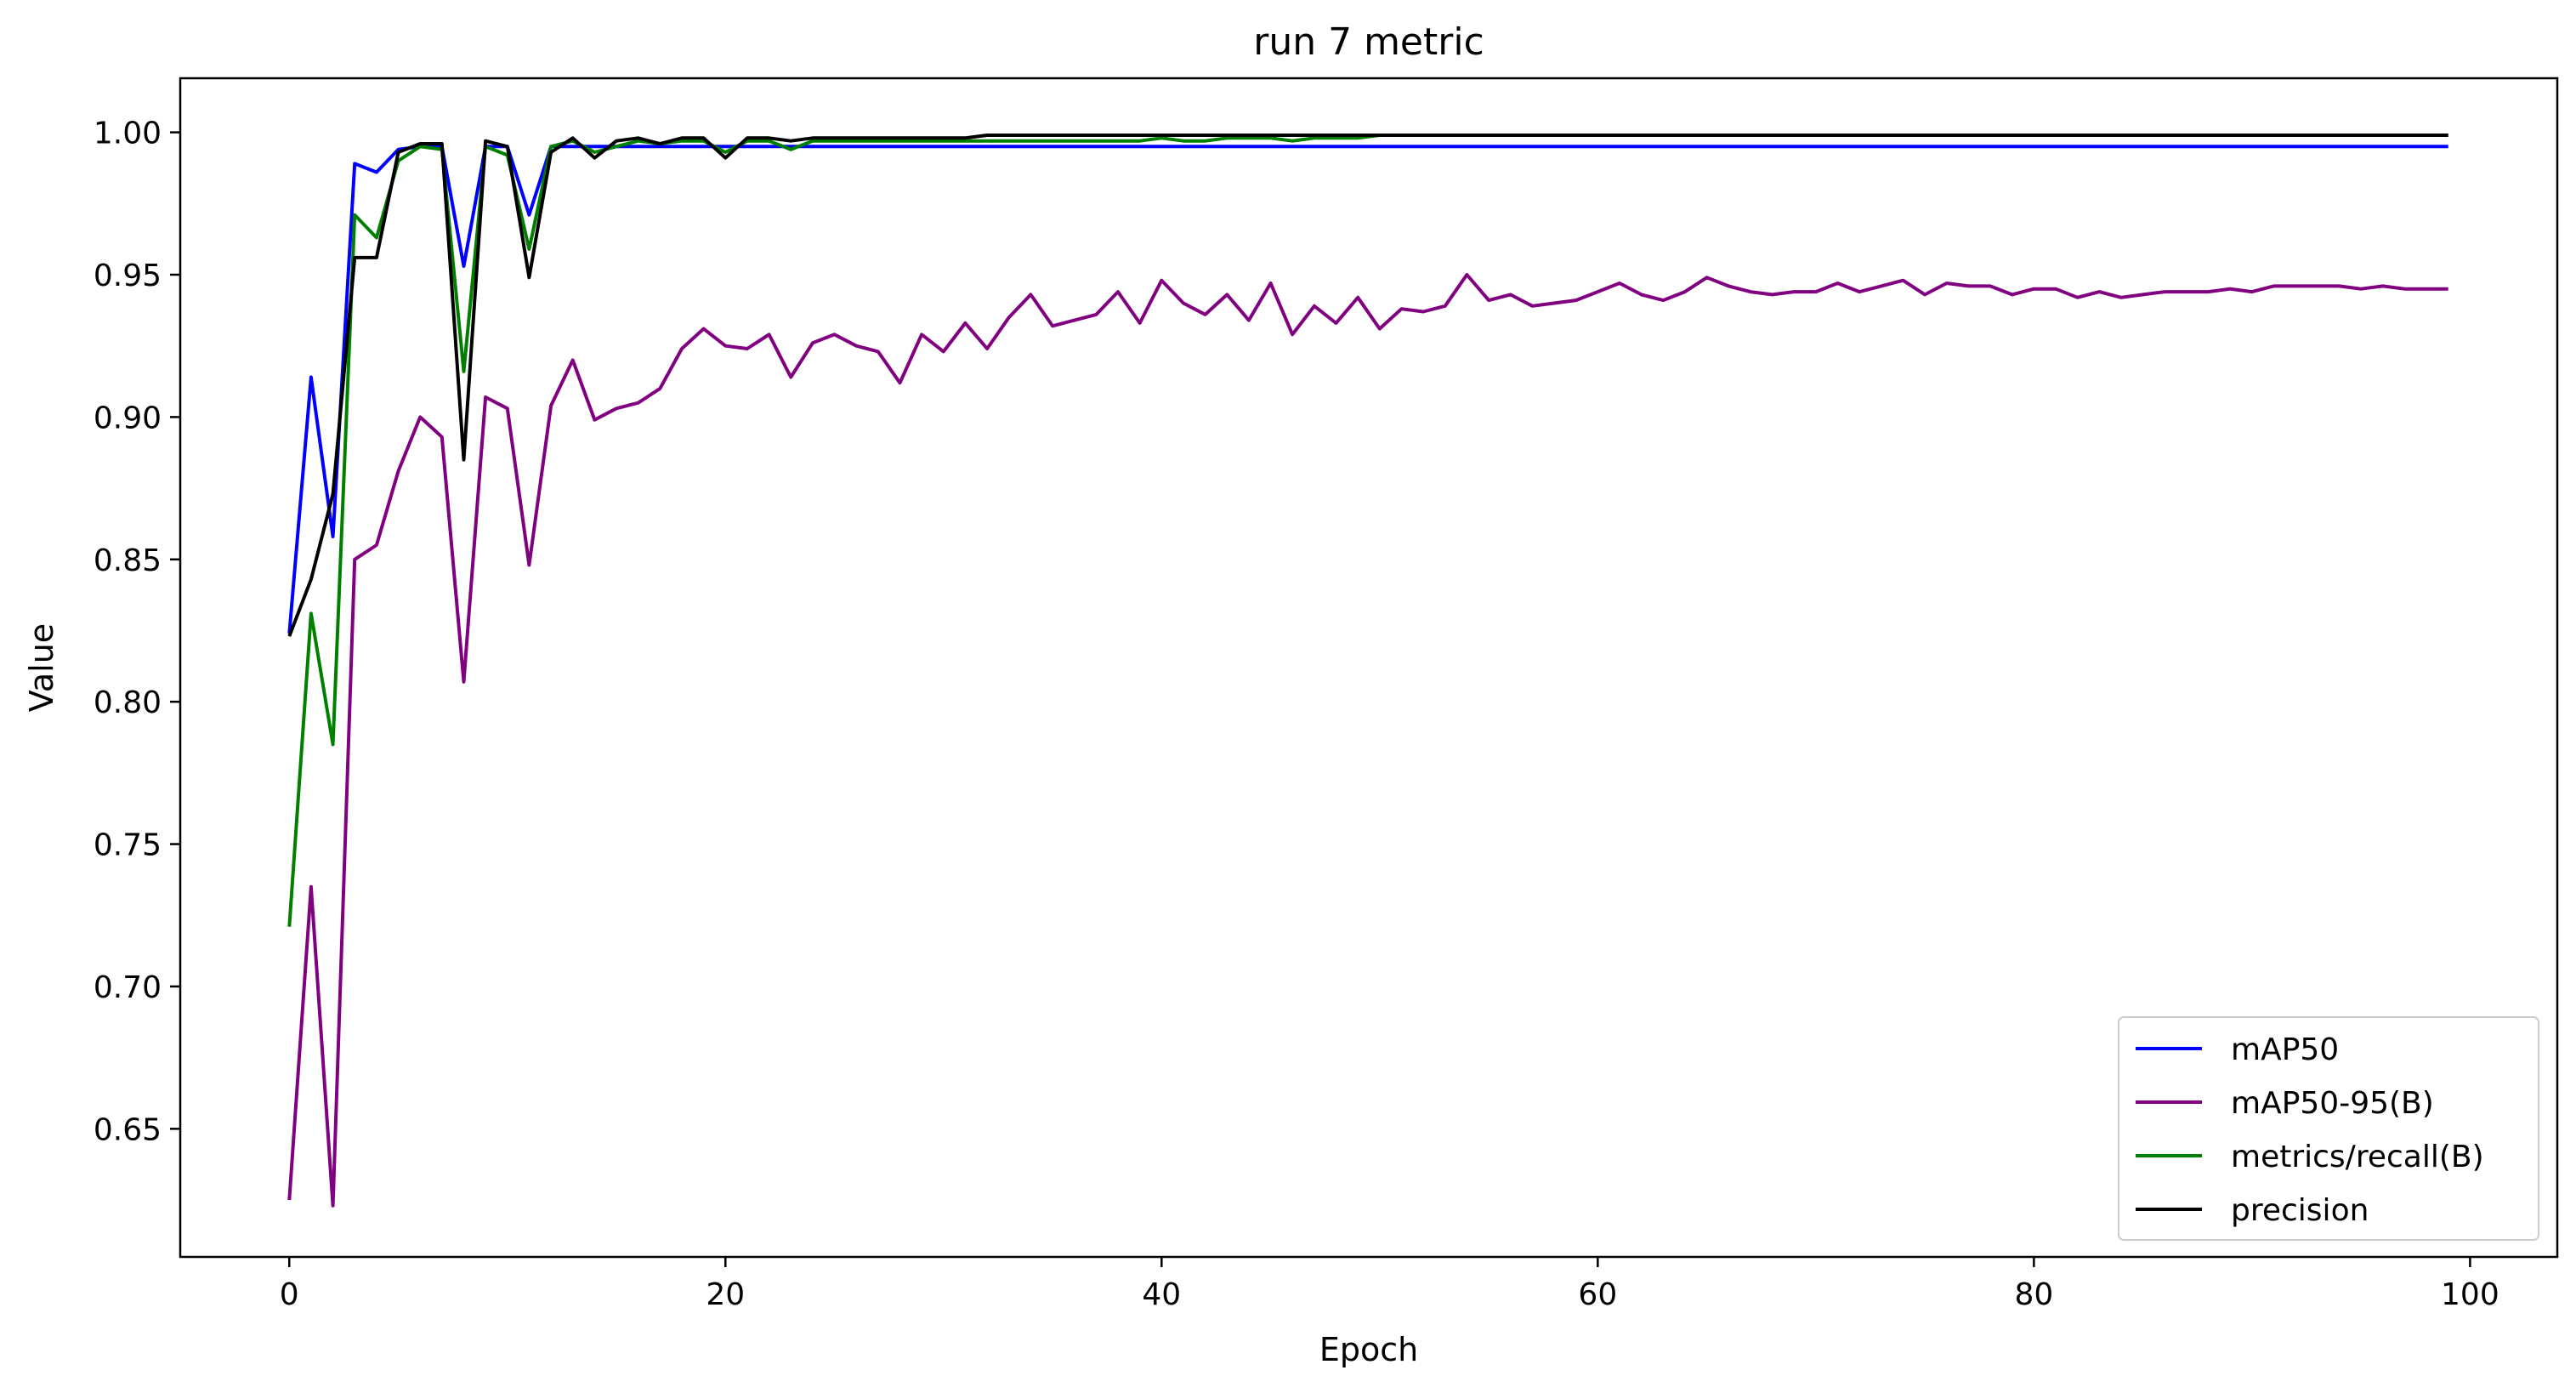  What do you see at coordinates (128, 134) in the screenshot?
I see `y-tick-label: 1.00` at bounding box center [128, 134].